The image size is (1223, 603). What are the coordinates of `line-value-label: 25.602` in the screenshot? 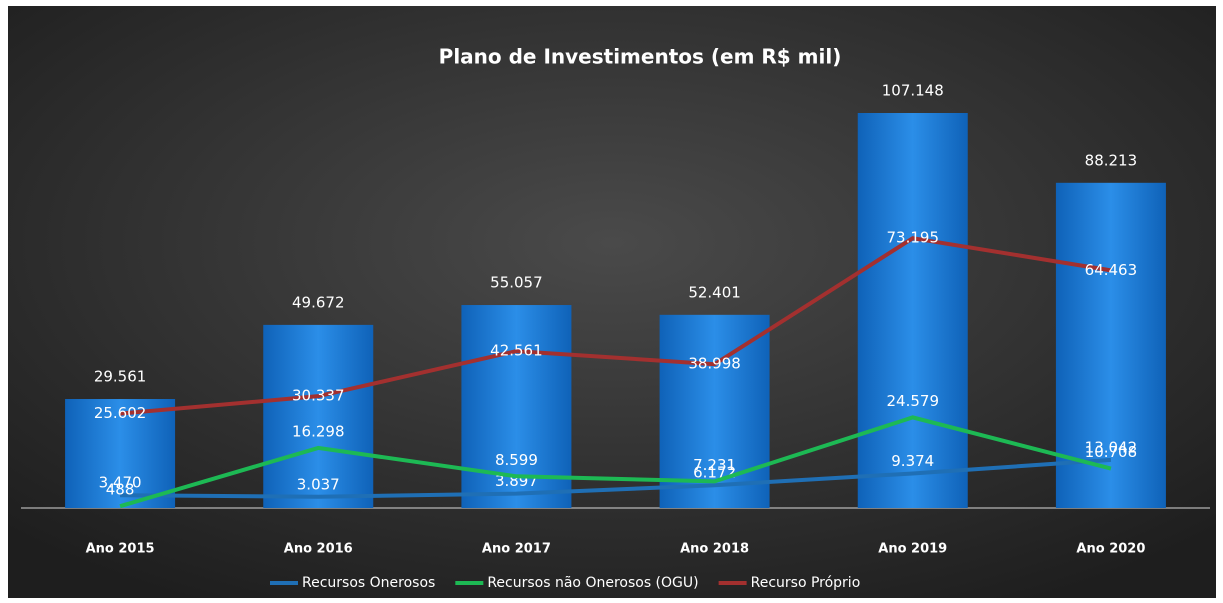 It's located at (120, 413).